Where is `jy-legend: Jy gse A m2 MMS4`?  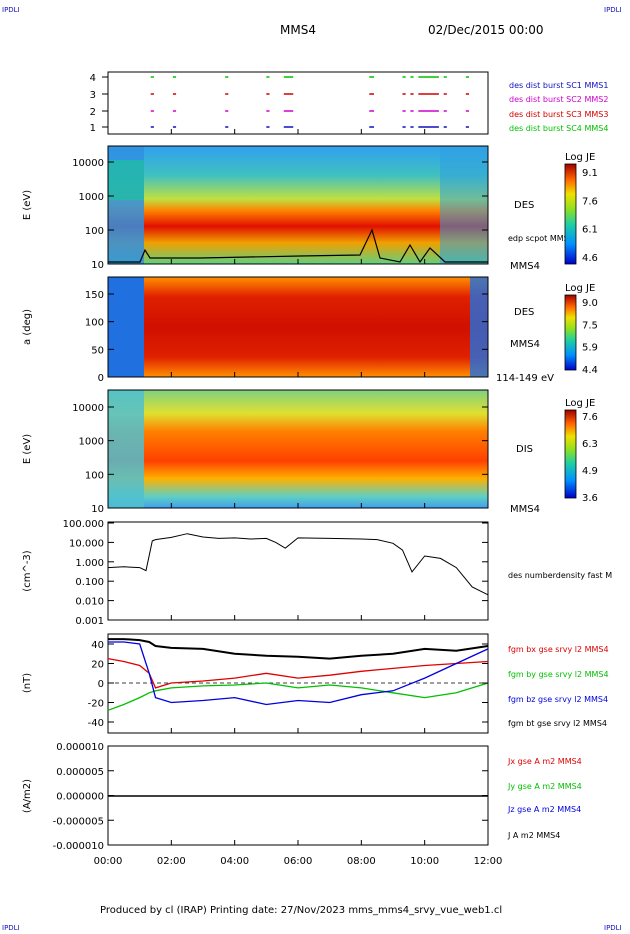 jy-legend: Jy gse A m2 MMS4 is located at coordinates (544, 786).